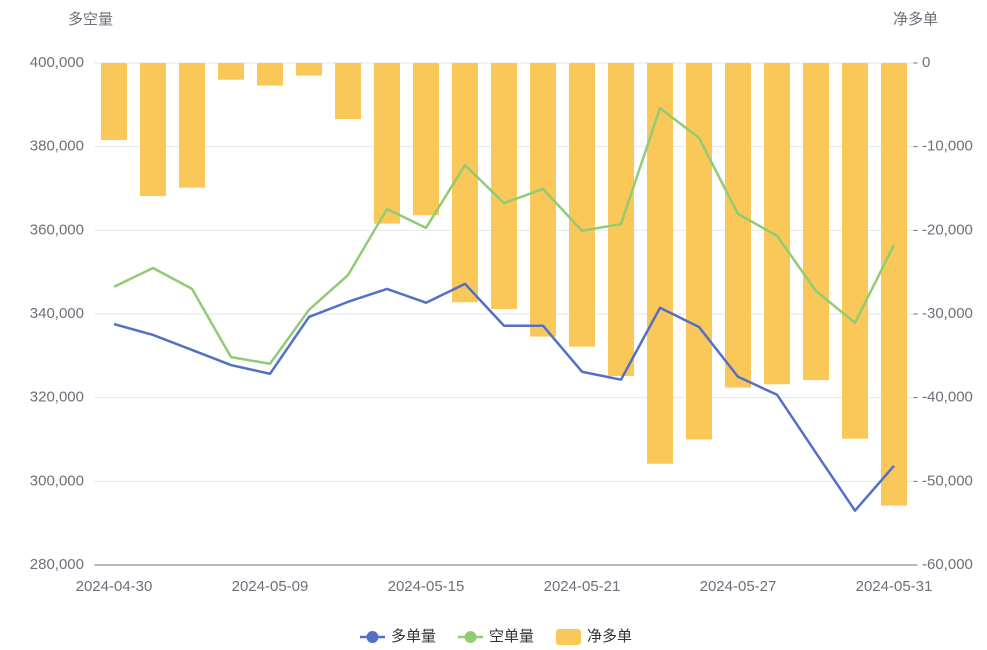 The width and height of the screenshot is (987, 650). I want to click on y2-tick-label: -50,000, so click(947, 480).